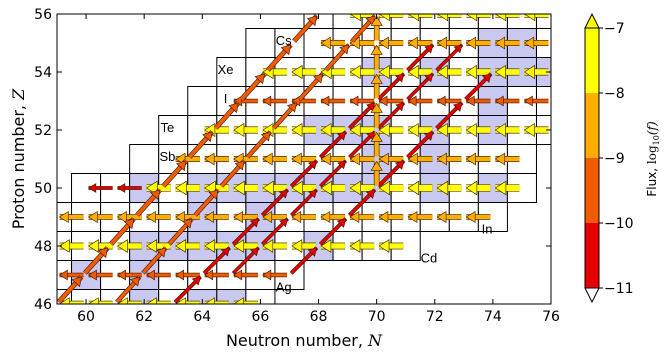 The width and height of the screenshot is (671, 354). Describe the element at coordinates (653, 159) in the screenshot. I see `colorbar-label: Flux, log10(f)` at that location.